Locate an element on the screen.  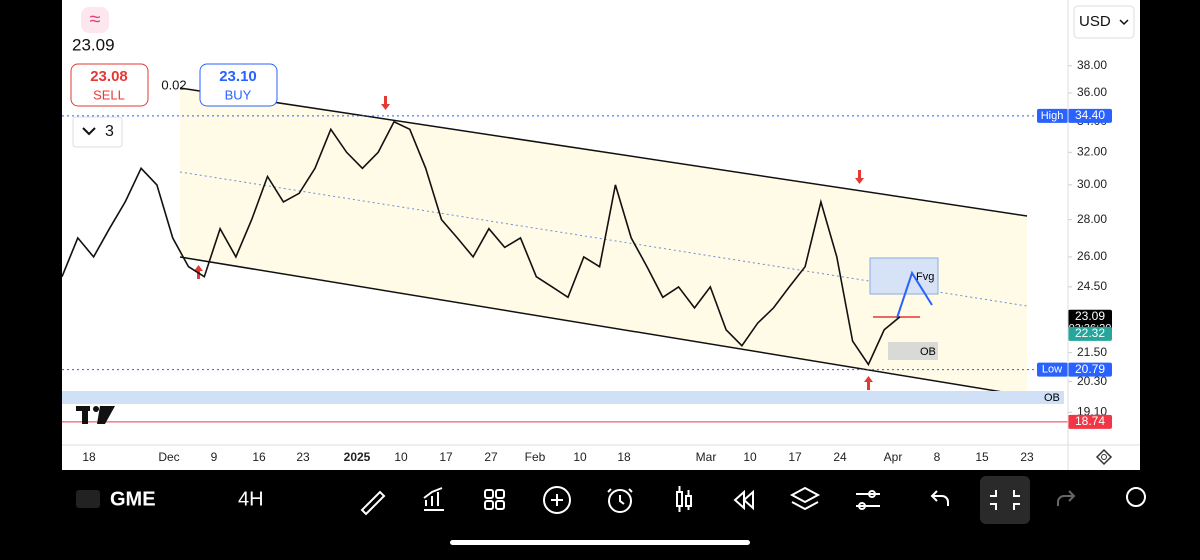
annotation: Fvg is located at coordinates (925, 277).